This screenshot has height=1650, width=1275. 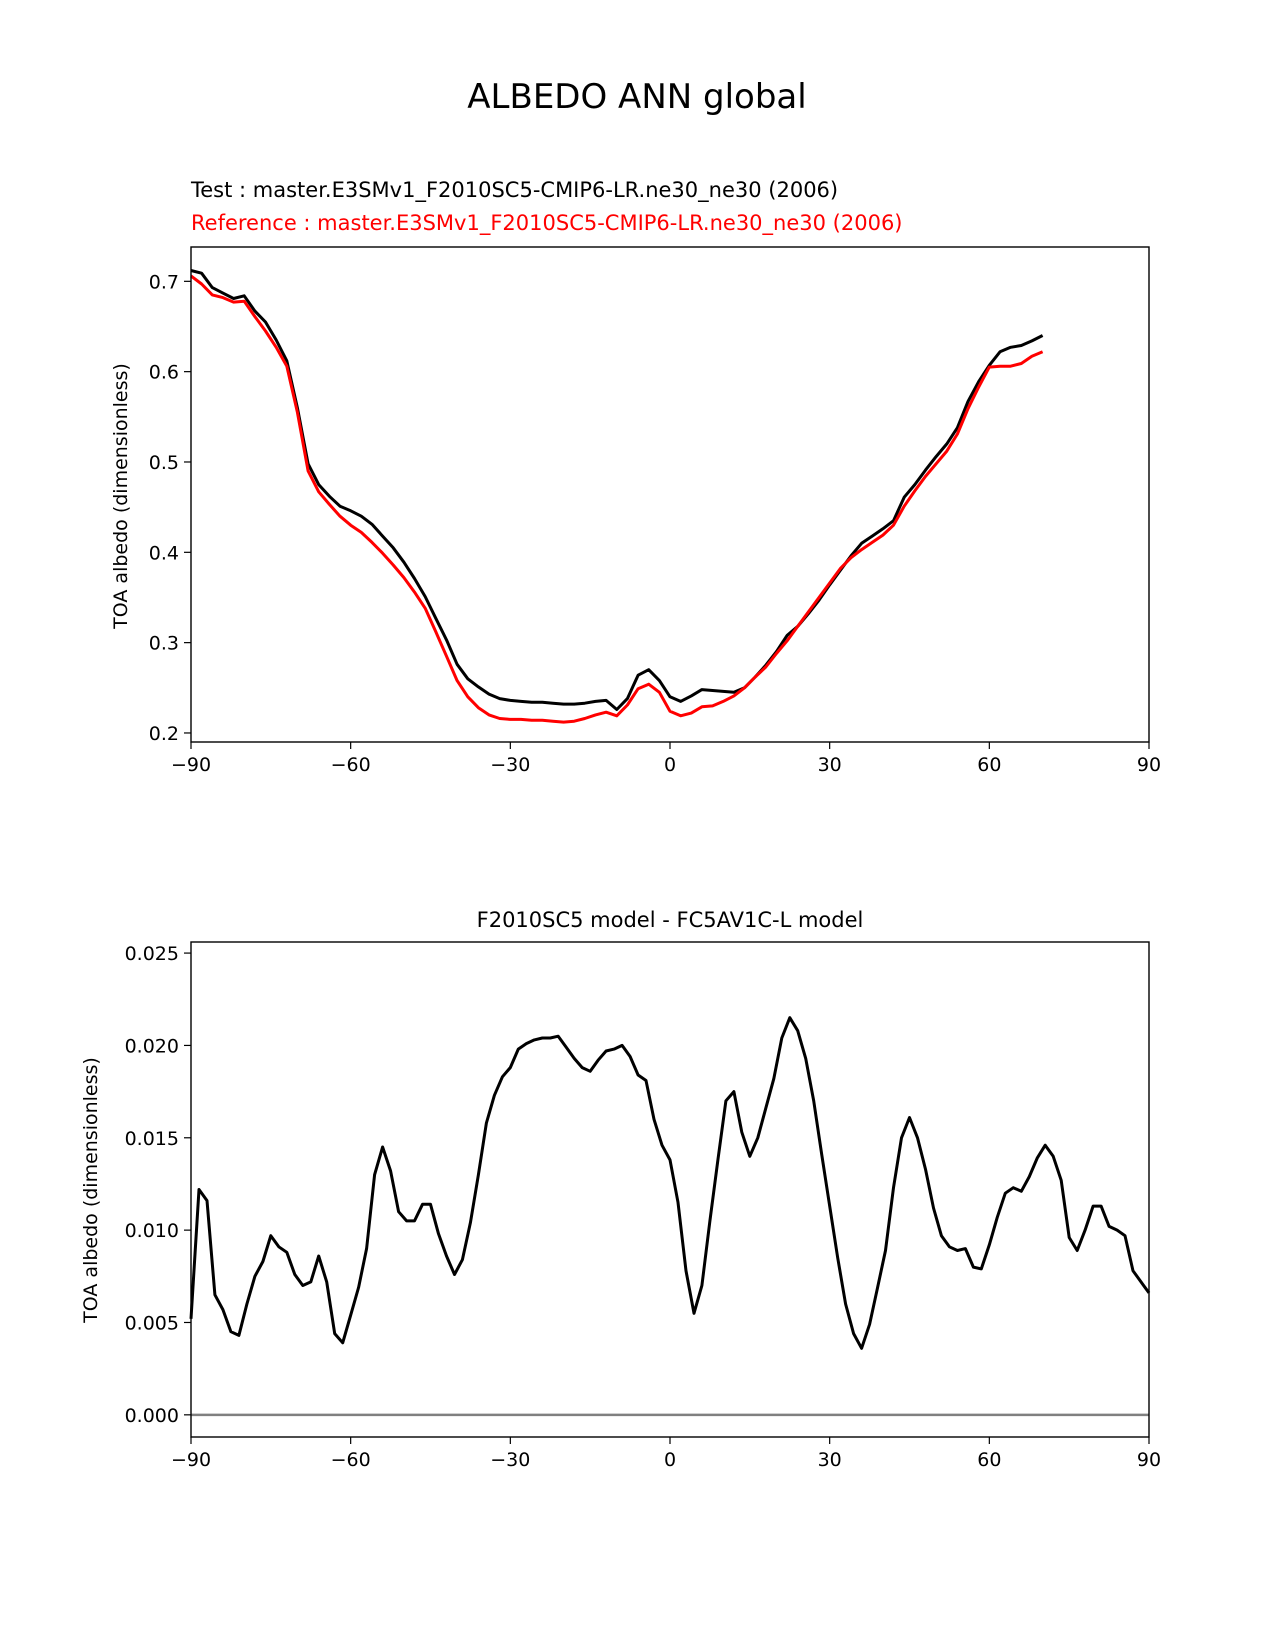 I want to click on top-ytick-label: 0.2, so click(x=164, y=734).